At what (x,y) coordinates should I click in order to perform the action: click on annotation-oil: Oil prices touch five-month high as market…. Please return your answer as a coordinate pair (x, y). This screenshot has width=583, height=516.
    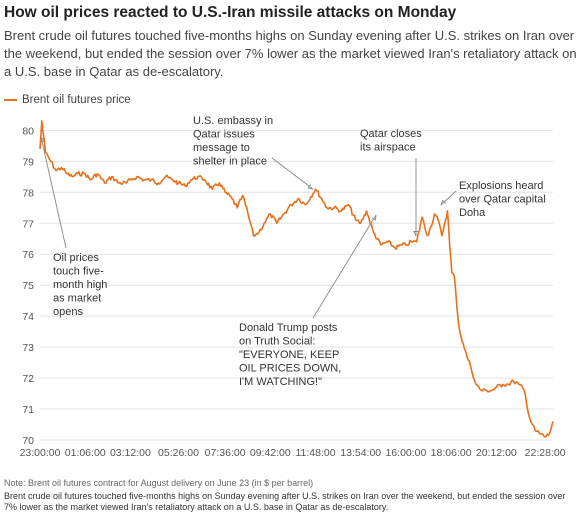
    Looking at the image, I should click on (80, 285).